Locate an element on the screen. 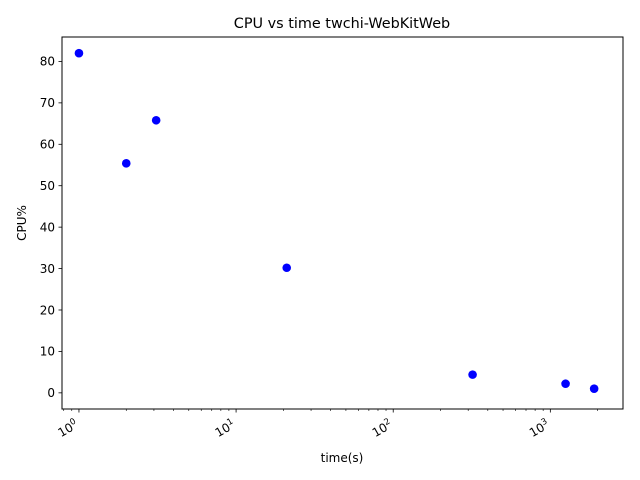 The image size is (640, 480). y-tick-label: 50 is located at coordinates (47, 186).